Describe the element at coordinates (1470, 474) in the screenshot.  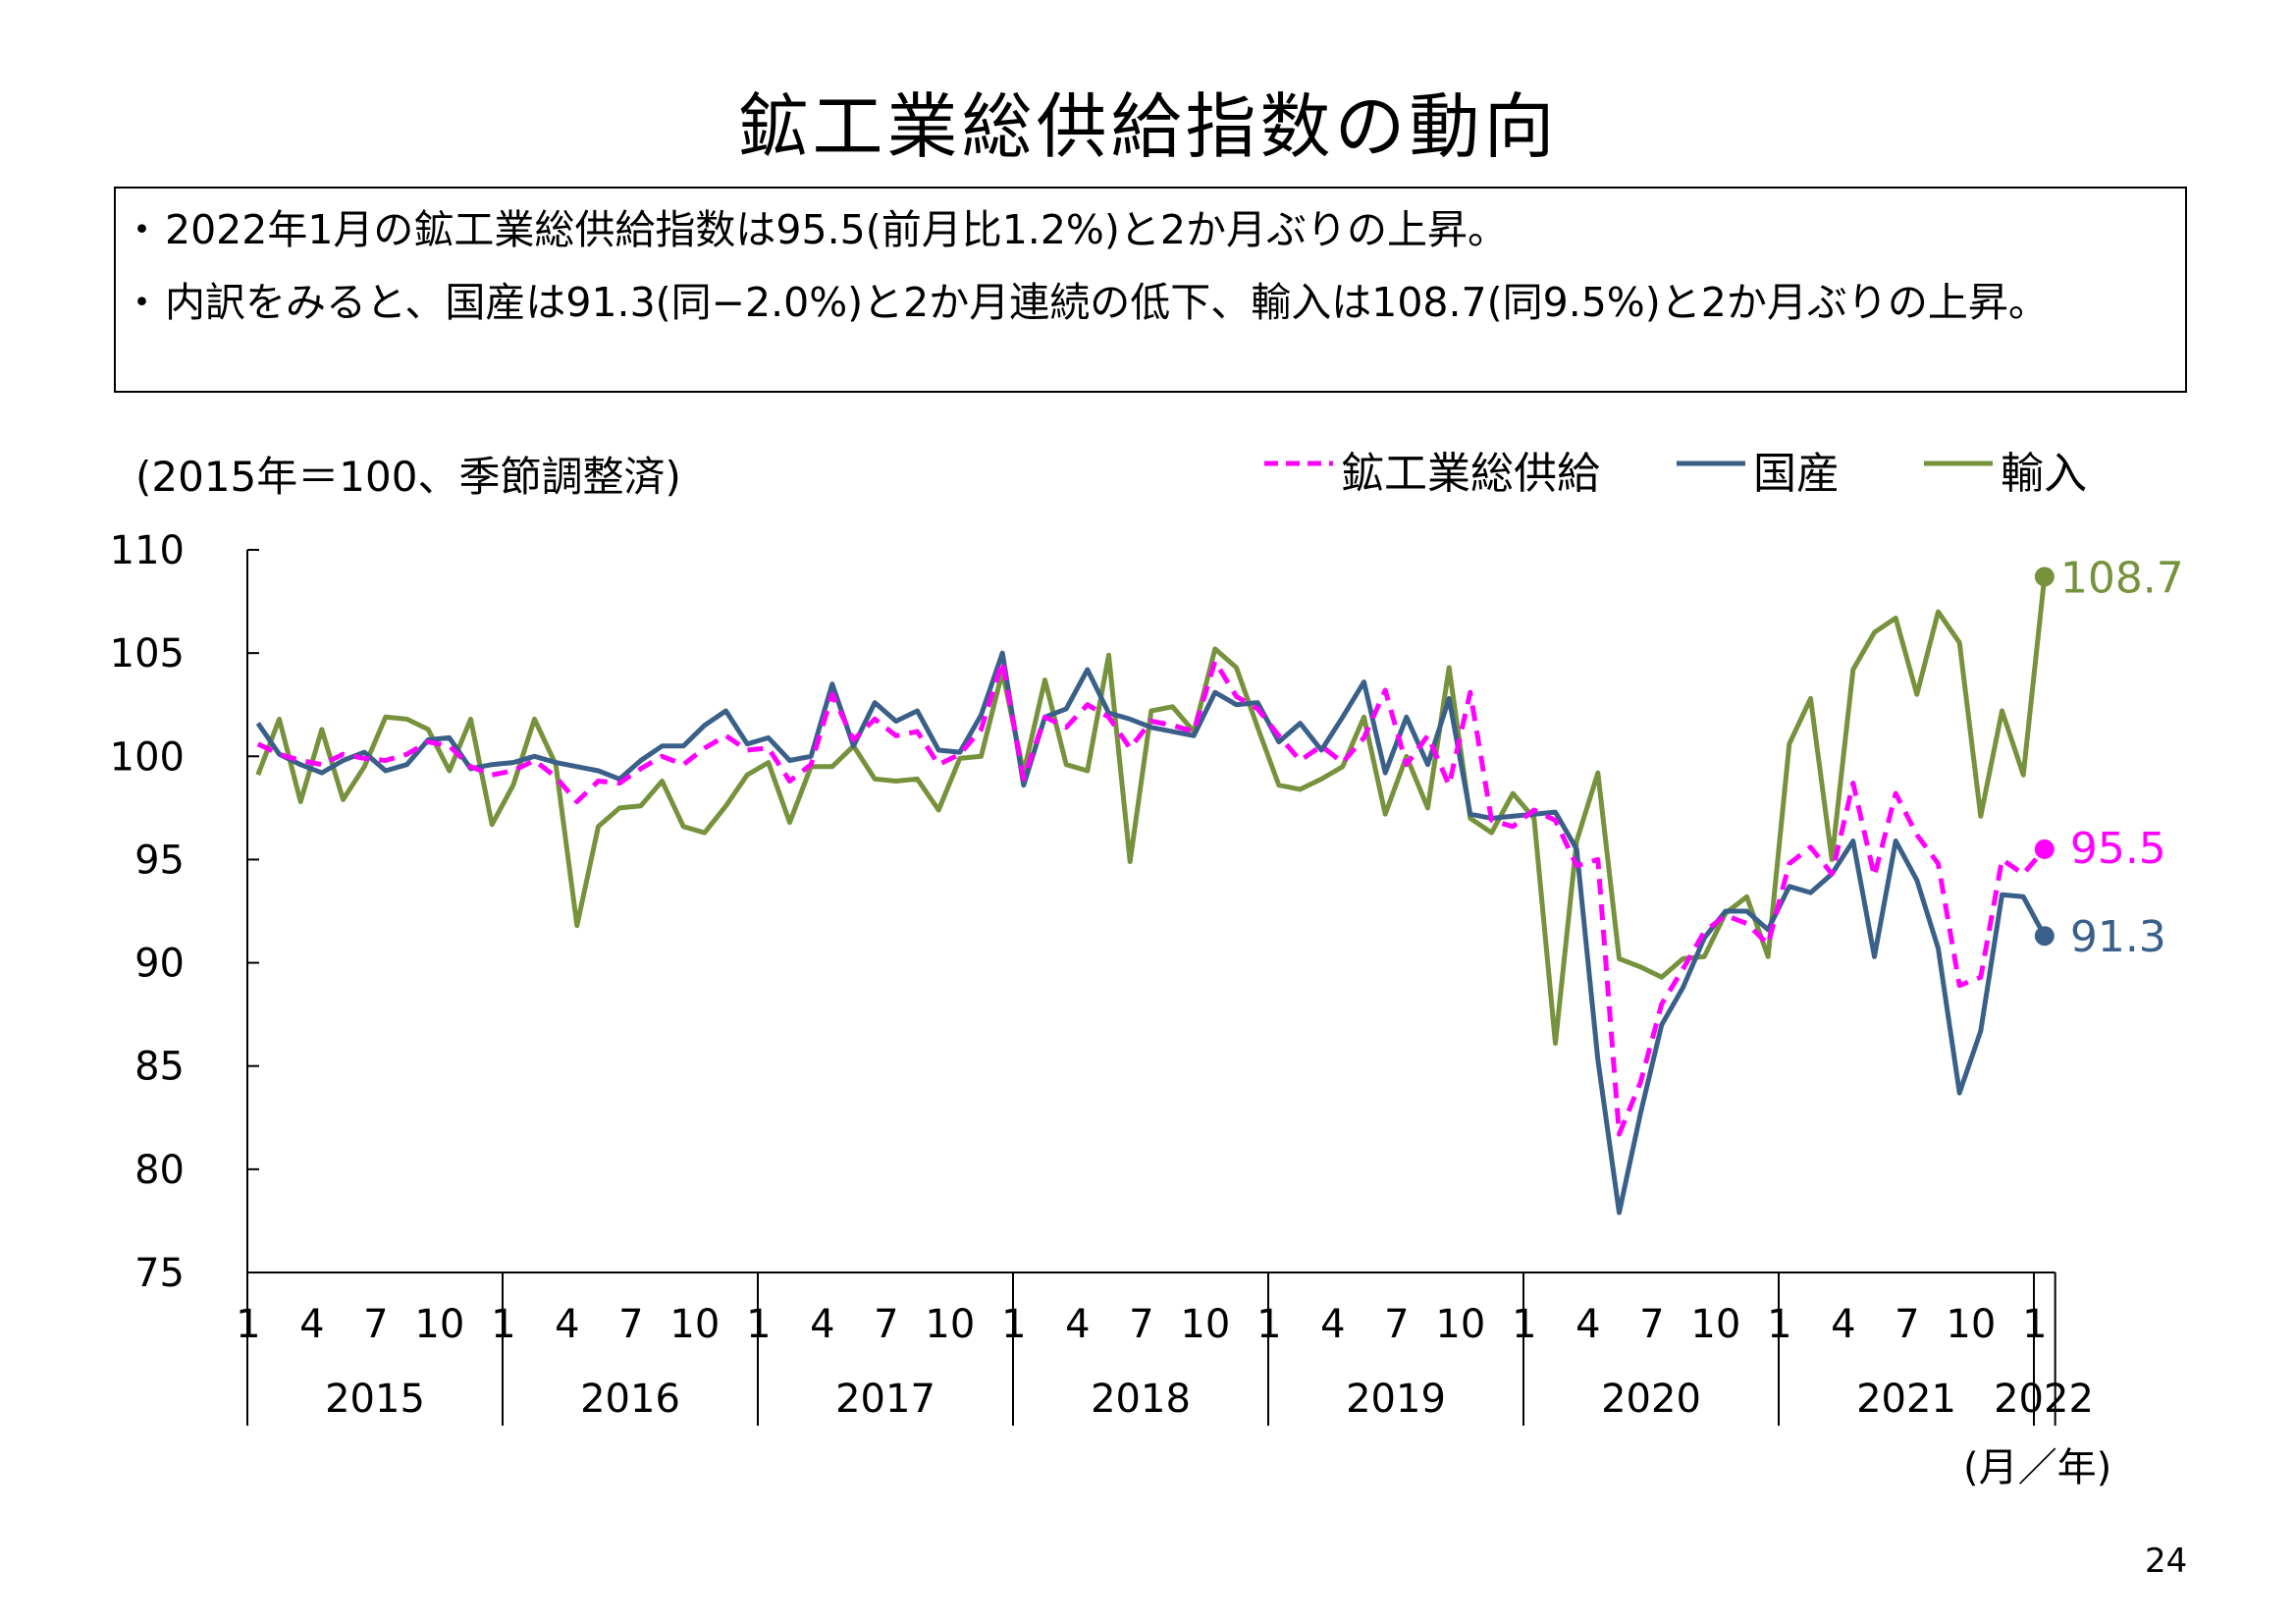
I see `legend-label-total: 鉱工業総供給` at that location.